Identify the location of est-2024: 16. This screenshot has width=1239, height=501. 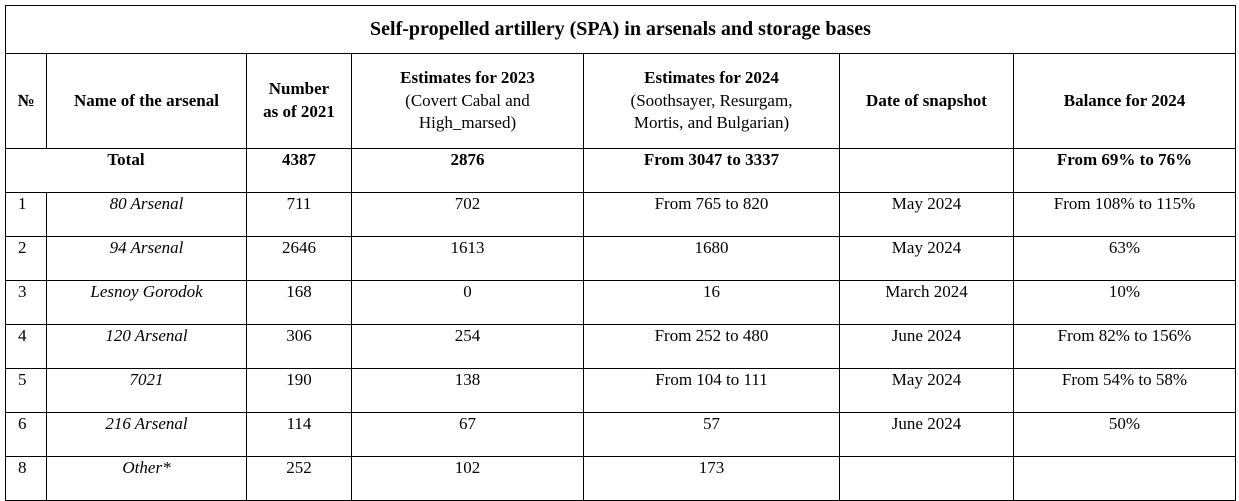
(711, 302).